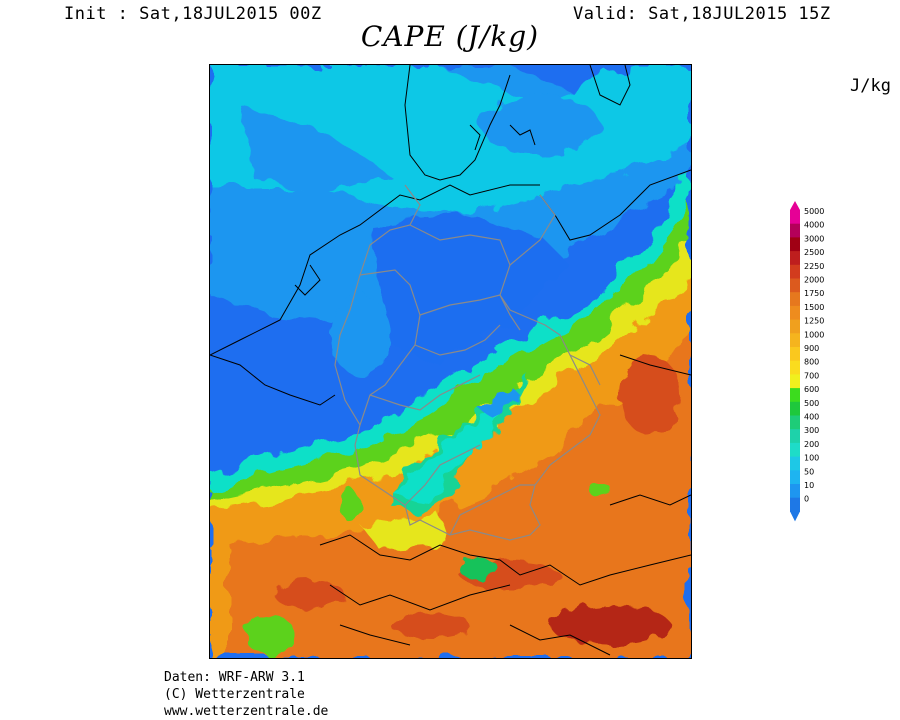 The height and width of the screenshot is (720, 900). What do you see at coordinates (702, 14) in the screenshot?
I see `valid-time-label: Valid: Sat,18JUL2015 15Z` at bounding box center [702, 14].